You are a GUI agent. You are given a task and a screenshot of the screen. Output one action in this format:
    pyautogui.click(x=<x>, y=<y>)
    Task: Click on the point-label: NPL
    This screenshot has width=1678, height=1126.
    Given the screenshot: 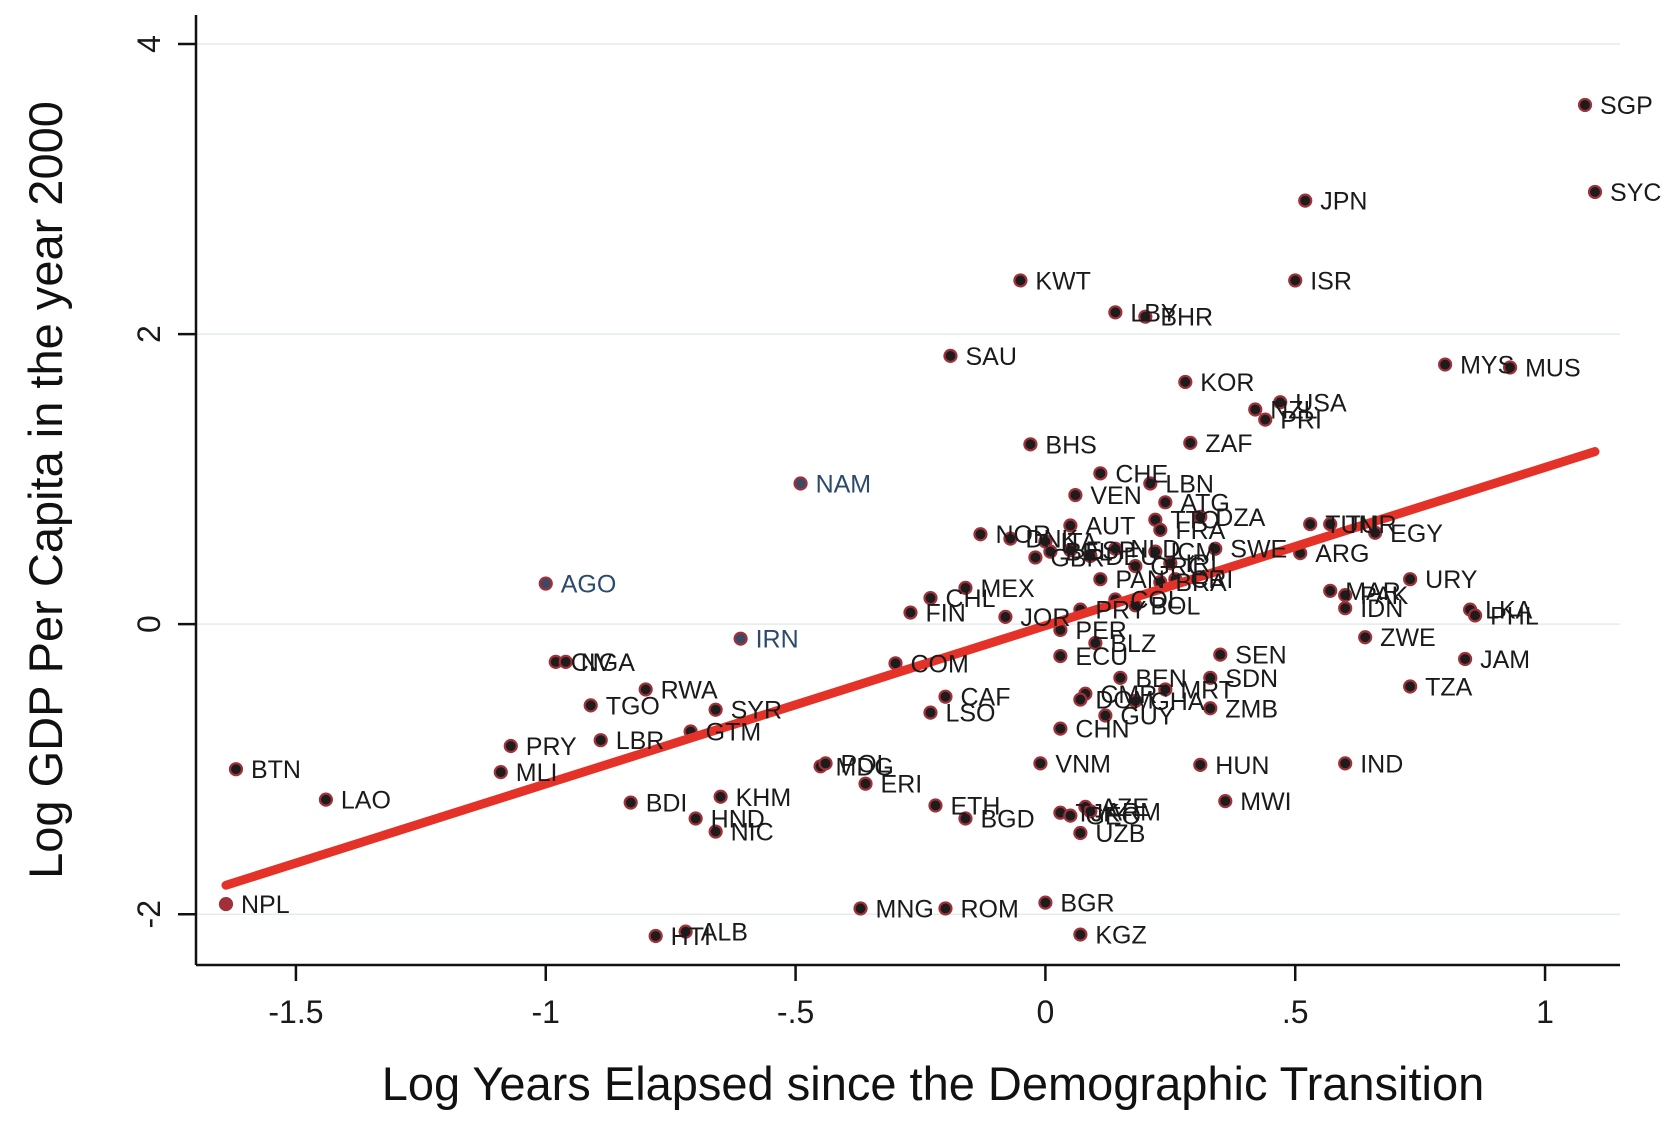 What is the action you would take?
    pyautogui.click(x=265, y=905)
    